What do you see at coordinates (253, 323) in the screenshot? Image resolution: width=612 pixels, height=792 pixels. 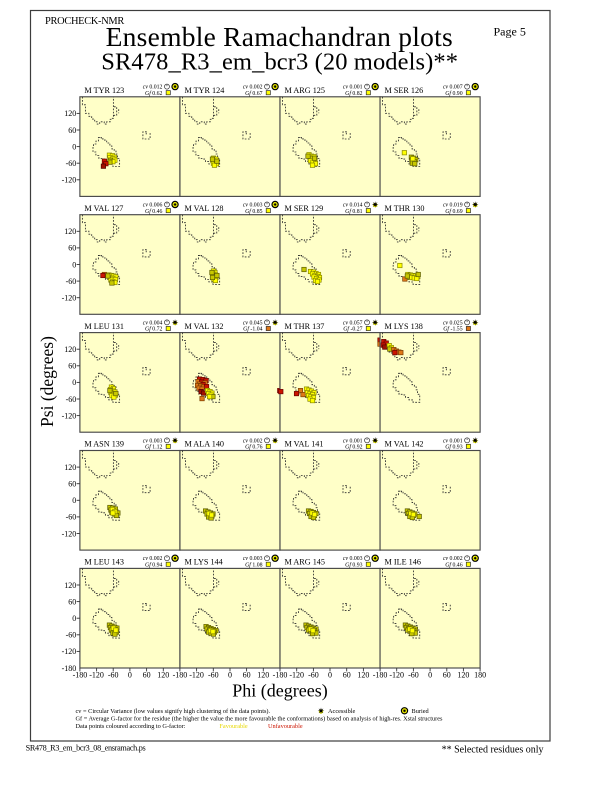 I see `svg-text: cv 0.045` at bounding box center [253, 323].